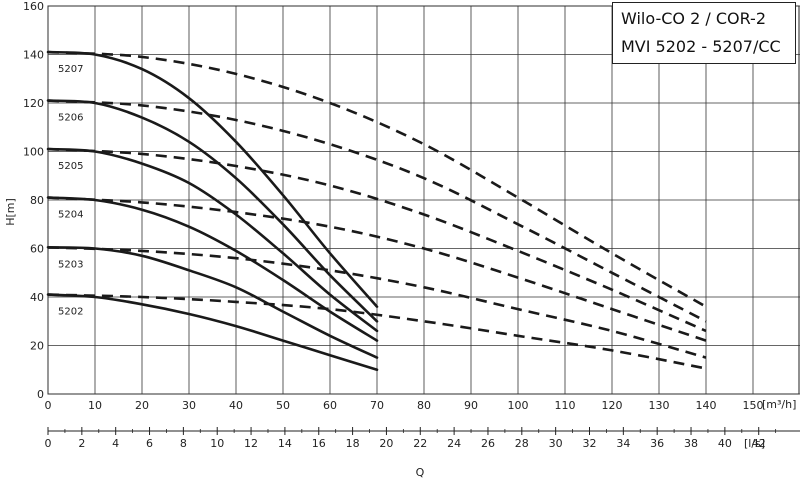 The height and width of the screenshot is (481, 800). I want to click on chart-title-line-2: MVI 5202 - 5207/CC, so click(701, 46).